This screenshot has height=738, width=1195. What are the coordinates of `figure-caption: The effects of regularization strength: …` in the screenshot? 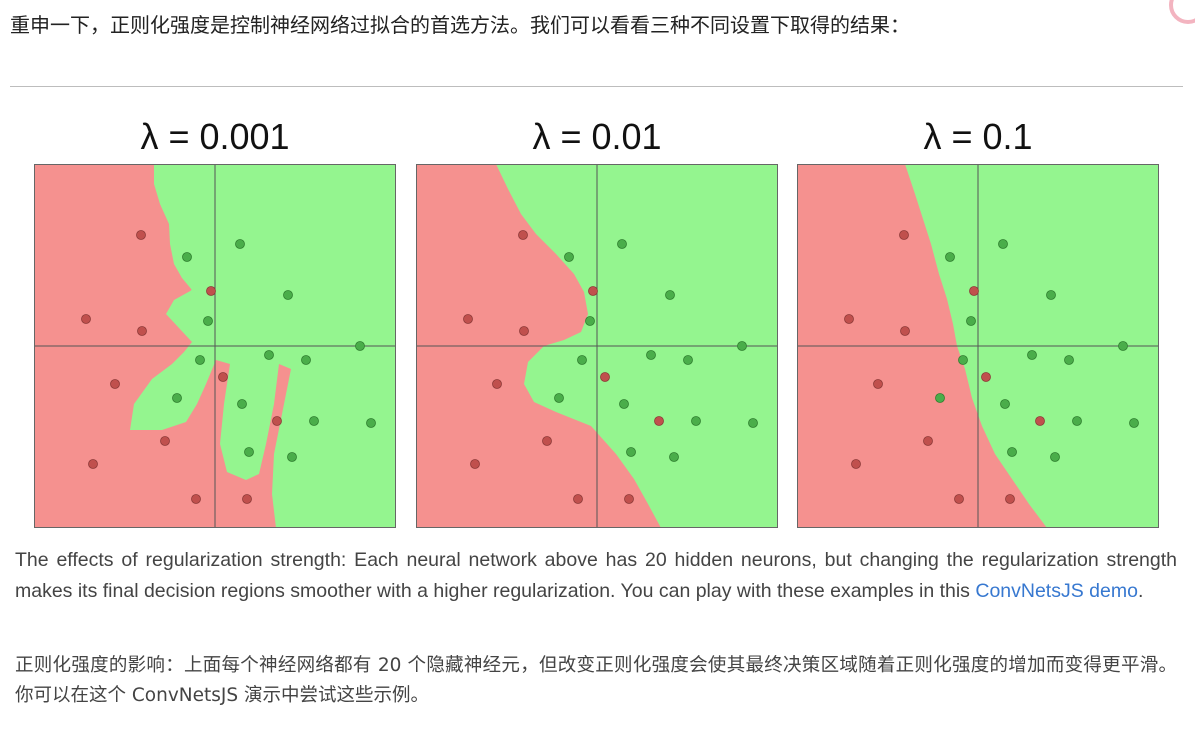 It's located at (596, 576).